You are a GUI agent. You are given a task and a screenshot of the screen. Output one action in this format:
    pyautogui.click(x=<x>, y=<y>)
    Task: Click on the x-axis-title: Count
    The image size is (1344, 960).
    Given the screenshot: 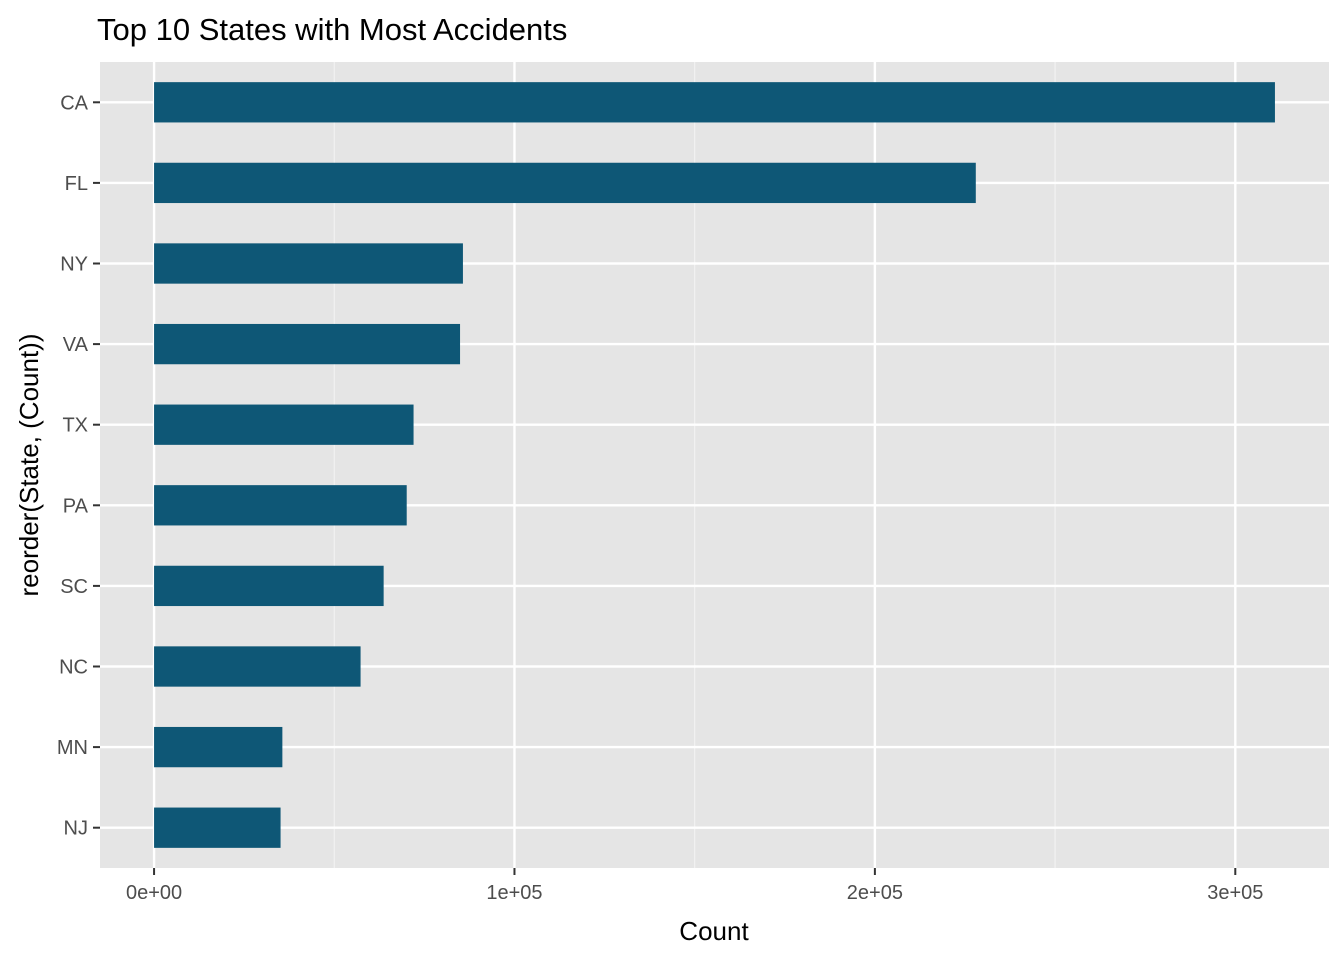 What is the action you would take?
    pyautogui.click(x=714, y=931)
    